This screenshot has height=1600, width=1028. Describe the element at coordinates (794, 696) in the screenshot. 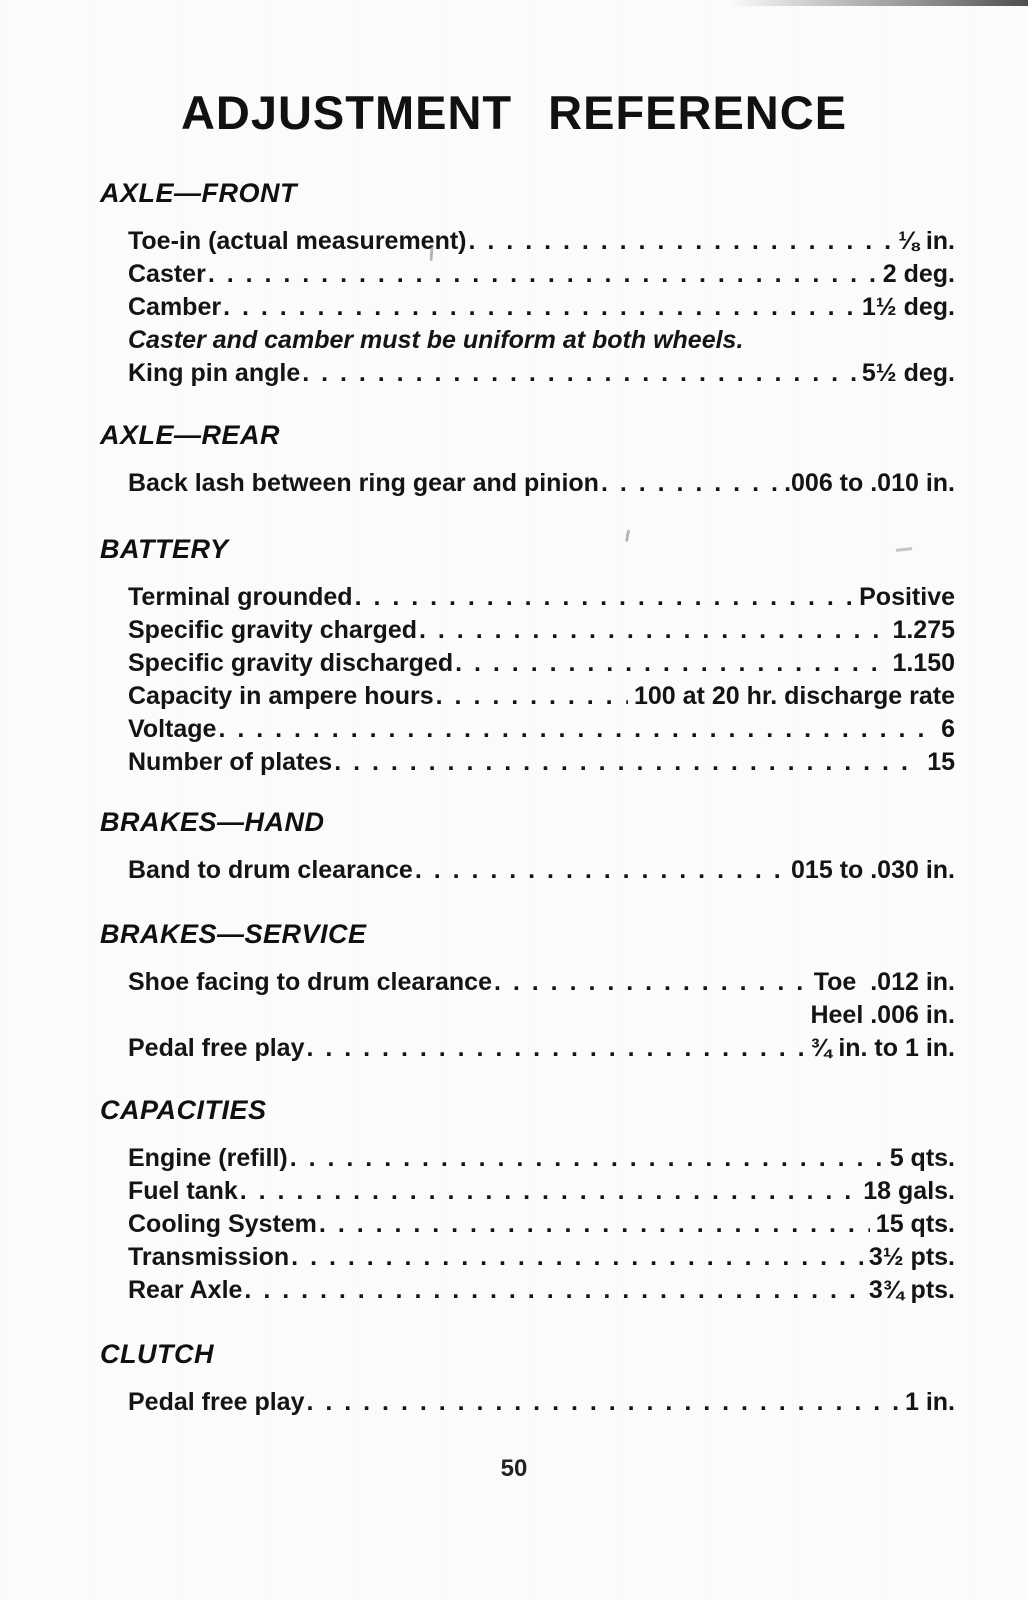

I see `spec-value: 100 at 20 hr. discharge rate` at that location.